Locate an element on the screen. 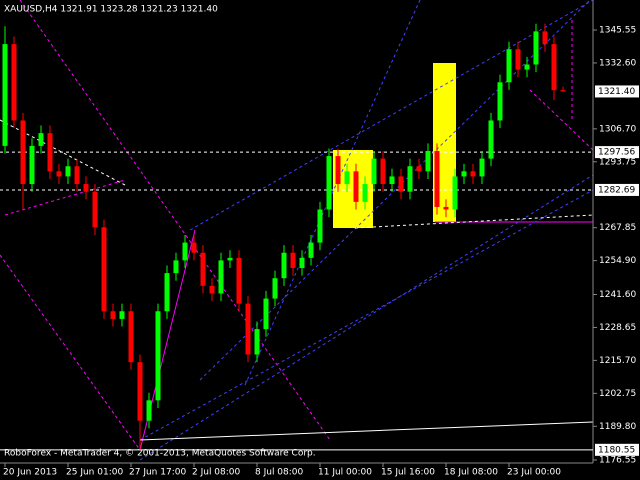 The height and width of the screenshot is (480, 640). level-label: 1321.40 is located at coordinates (616, 92).